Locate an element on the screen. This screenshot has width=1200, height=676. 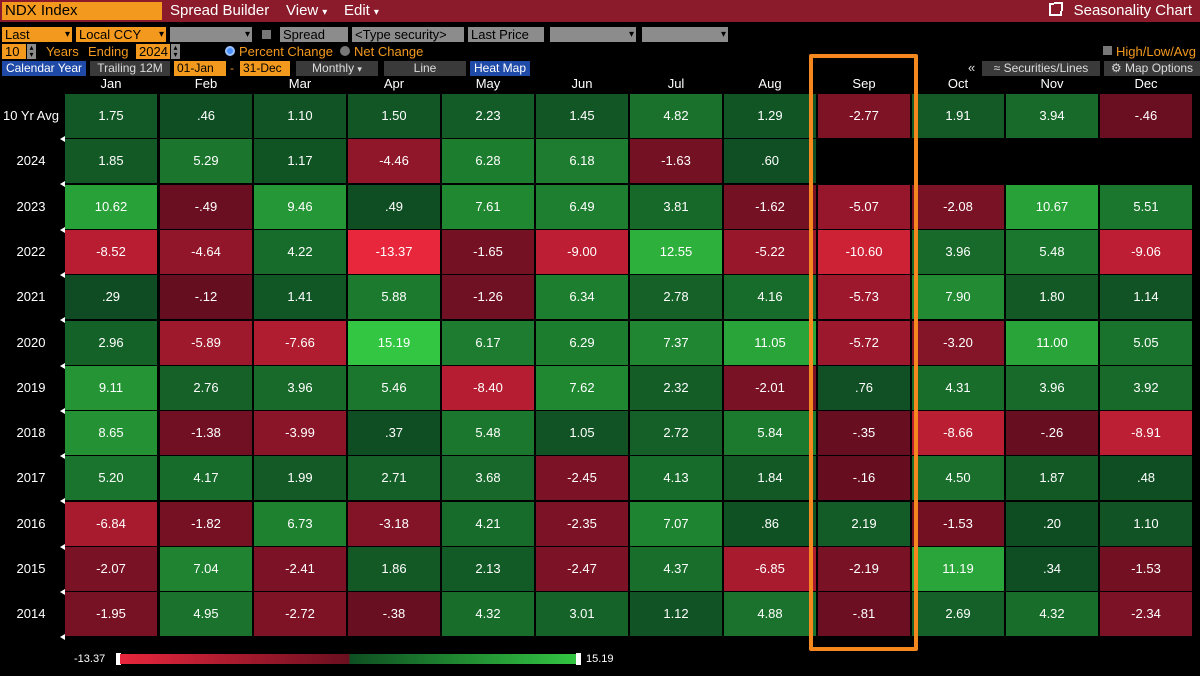
heatmap-cell: 5.05 is located at coordinates (1146, 342).